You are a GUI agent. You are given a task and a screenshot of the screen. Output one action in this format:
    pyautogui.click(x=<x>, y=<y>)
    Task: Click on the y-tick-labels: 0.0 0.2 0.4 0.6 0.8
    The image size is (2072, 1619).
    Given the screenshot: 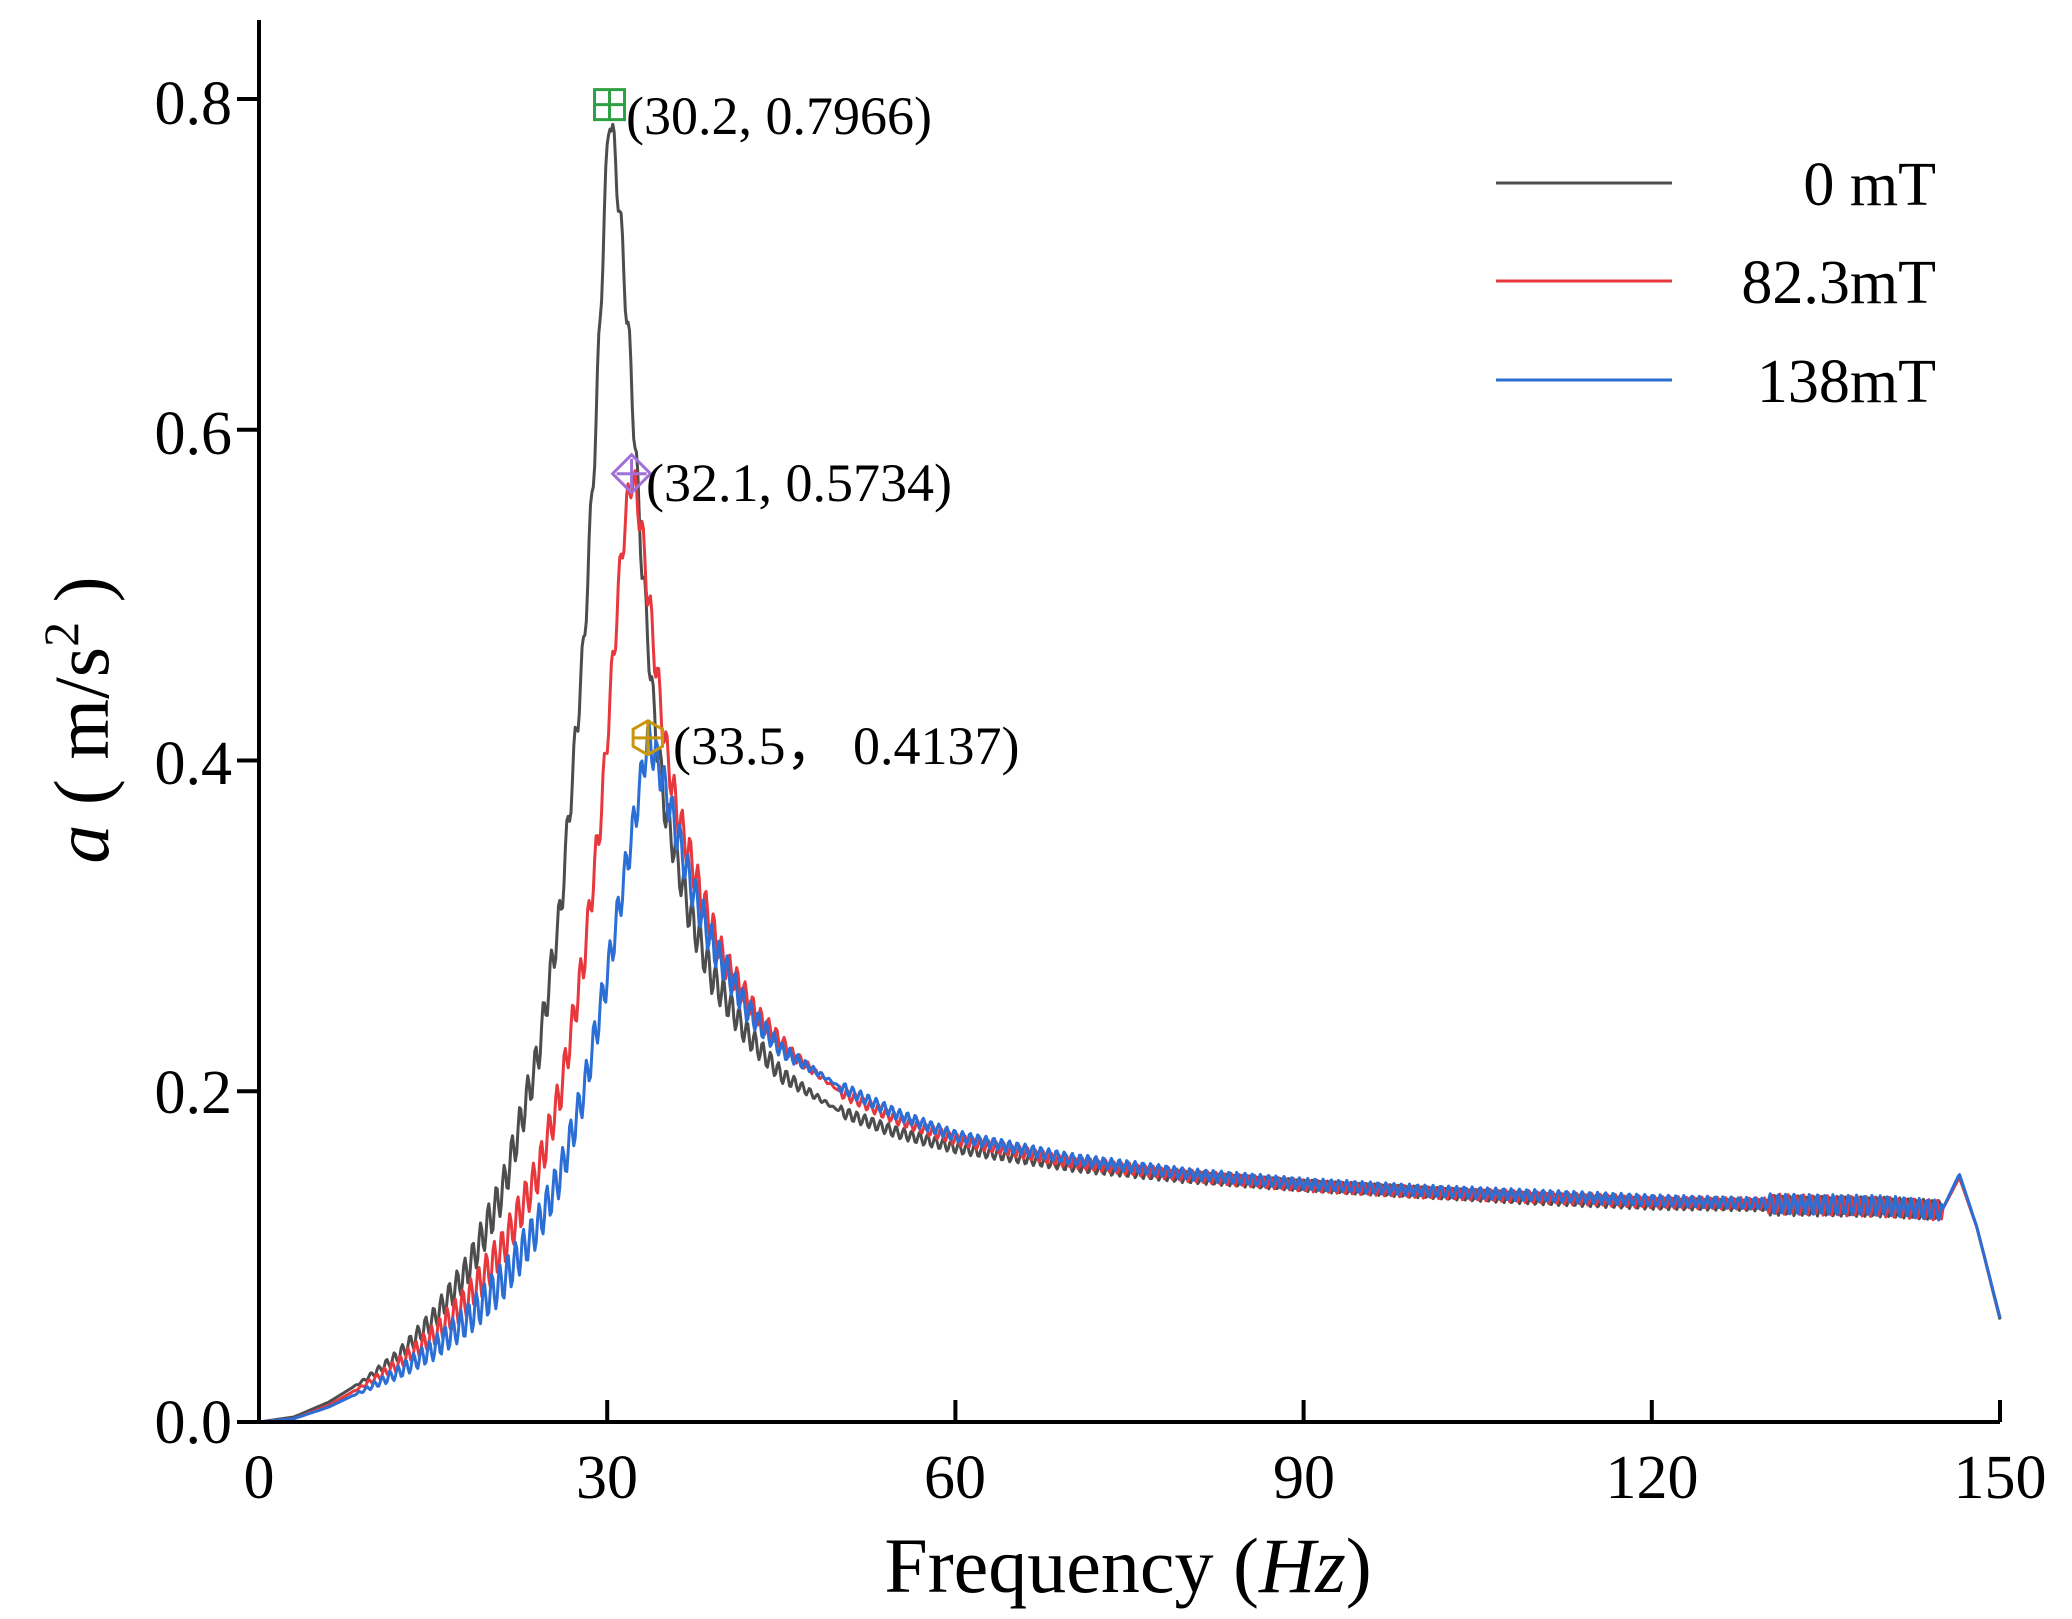 What is the action you would take?
    pyautogui.click(x=194, y=763)
    